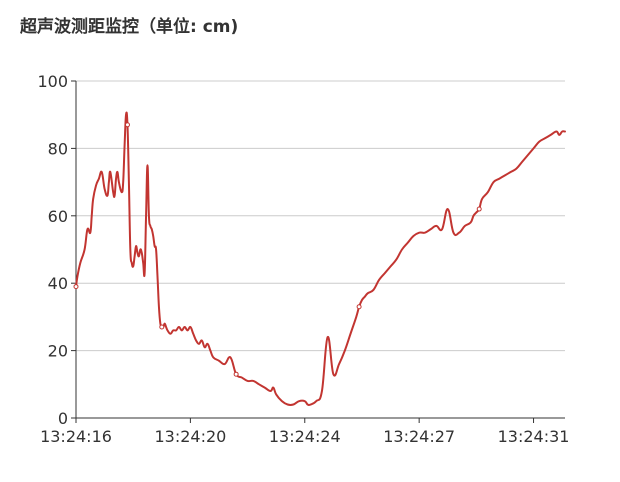 Image resolution: width=620 pixels, height=482 pixels. Describe the element at coordinates (58, 216) in the screenshot. I see `y-tick-label: 60` at that location.